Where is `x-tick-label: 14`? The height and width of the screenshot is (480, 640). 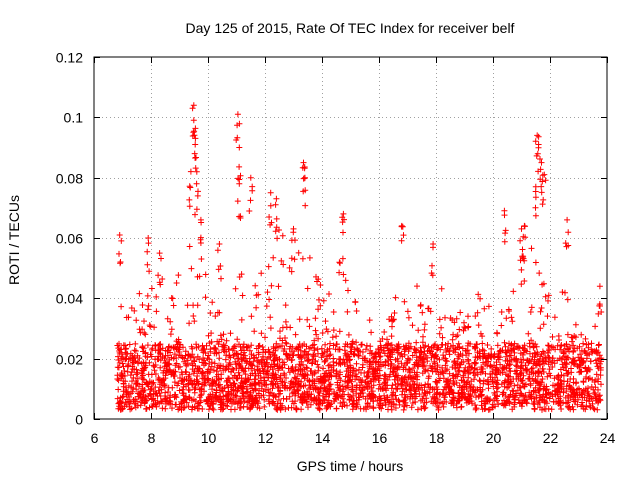 x-tick-label: 14 is located at coordinates (323, 438).